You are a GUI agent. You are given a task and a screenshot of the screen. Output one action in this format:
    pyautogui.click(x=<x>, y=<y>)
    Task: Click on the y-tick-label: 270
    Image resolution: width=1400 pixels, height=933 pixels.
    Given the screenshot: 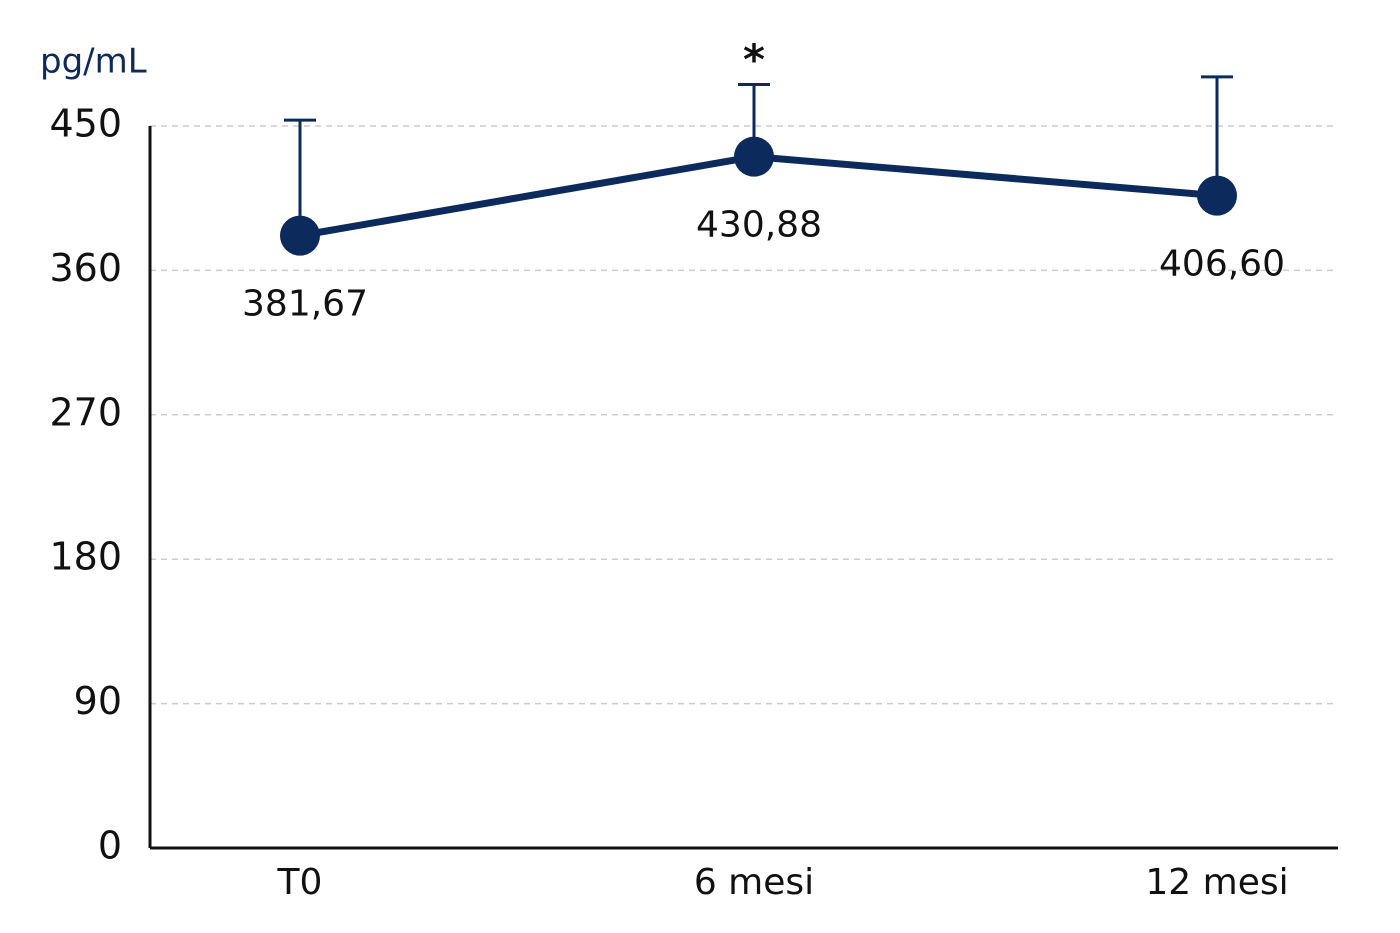 What is the action you would take?
    pyautogui.click(x=85, y=412)
    